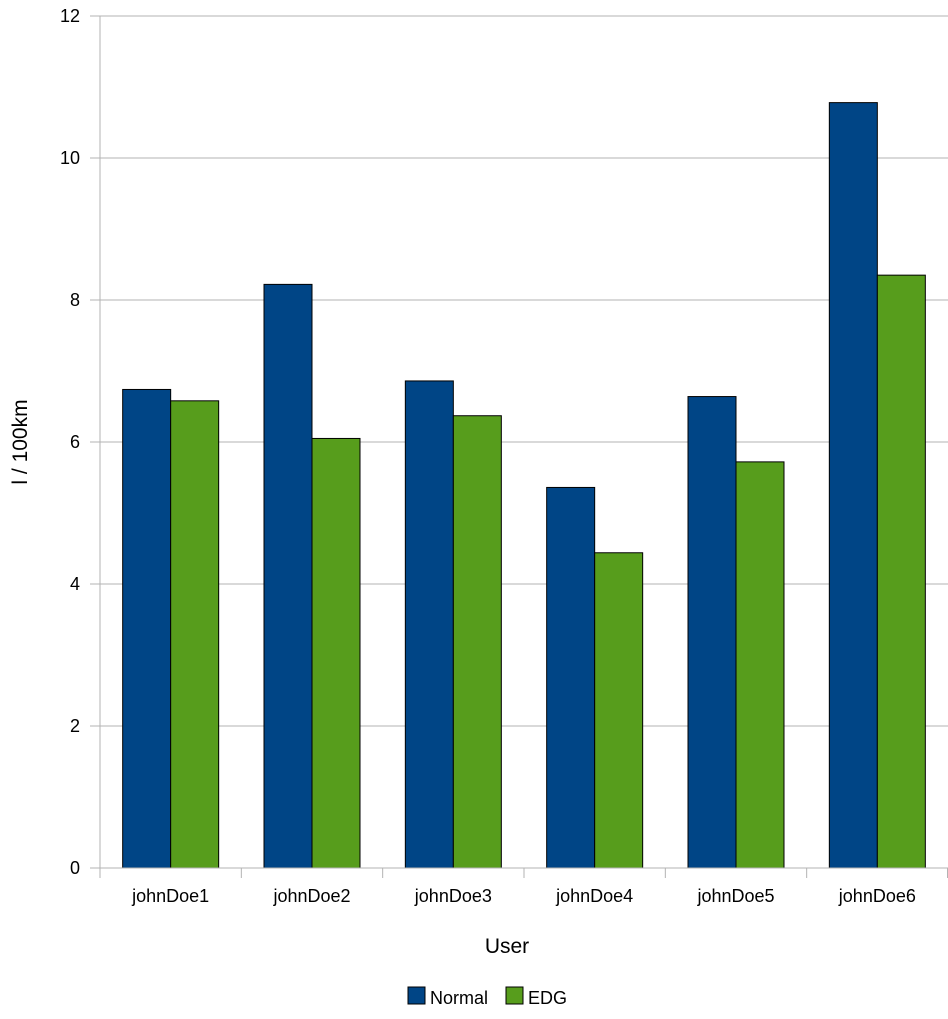  Describe the element at coordinates (75, 300) in the screenshot. I see `y-tick-label: 8` at that location.